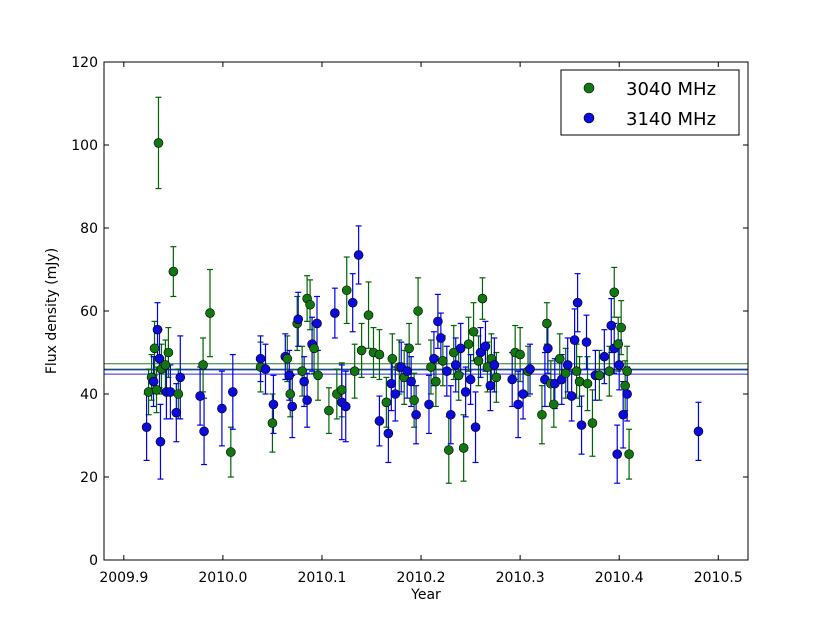 This screenshot has height=623, width=830. What do you see at coordinates (89, 312) in the screenshot?
I see `y-tick-label: 60` at bounding box center [89, 312].